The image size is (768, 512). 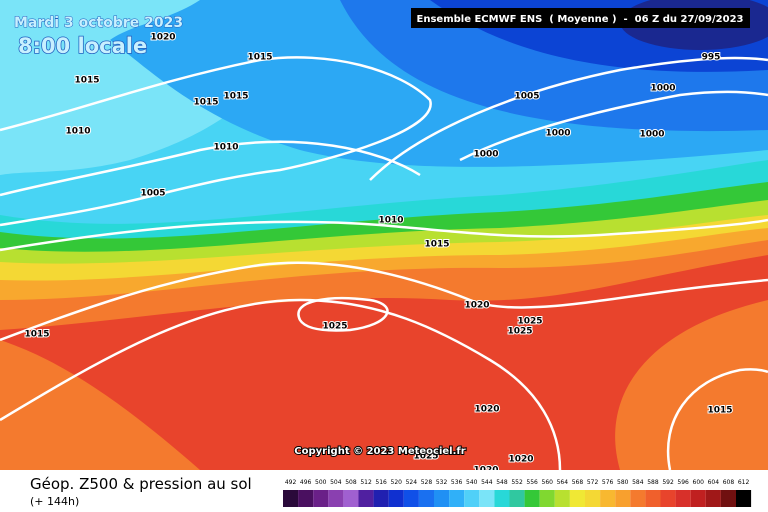 I want to click on scale-label: 564, so click(x=563, y=482).